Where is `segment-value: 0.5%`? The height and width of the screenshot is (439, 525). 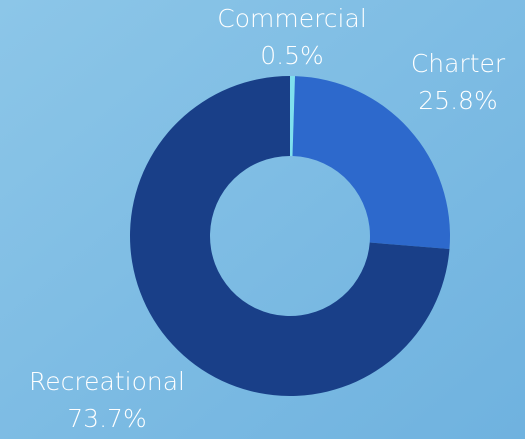
segment-value: 0.5% is located at coordinates (292, 55).